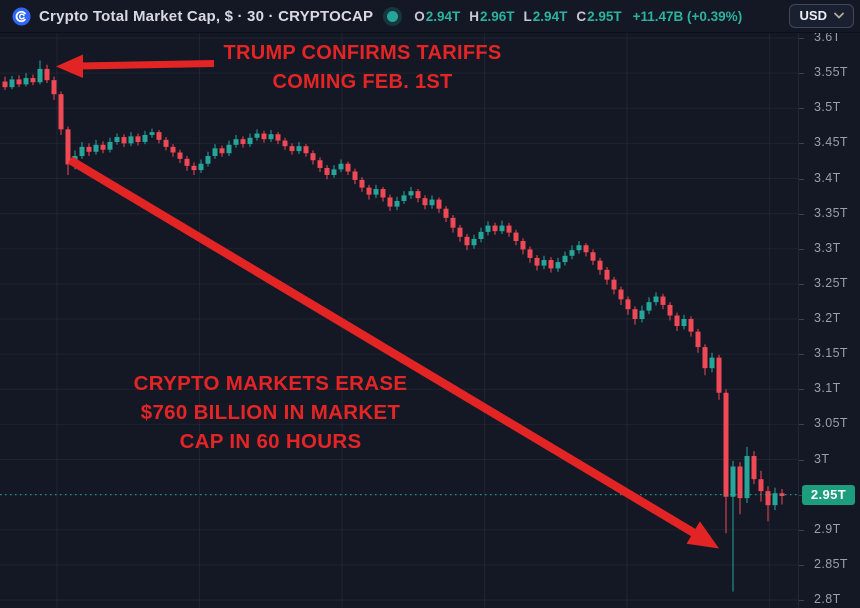  Describe the element at coordinates (393, 16) in the screenshot. I see `market-status-dot` at that location.